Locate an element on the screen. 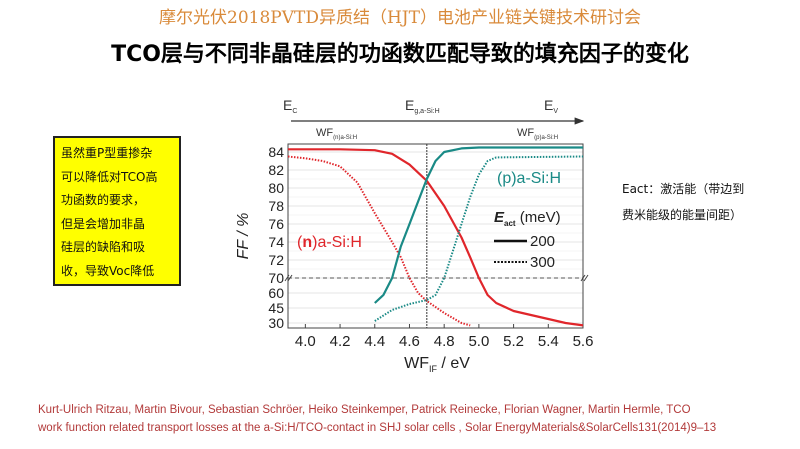  y-tick-label: 84 is located at coordinates (276, 152).